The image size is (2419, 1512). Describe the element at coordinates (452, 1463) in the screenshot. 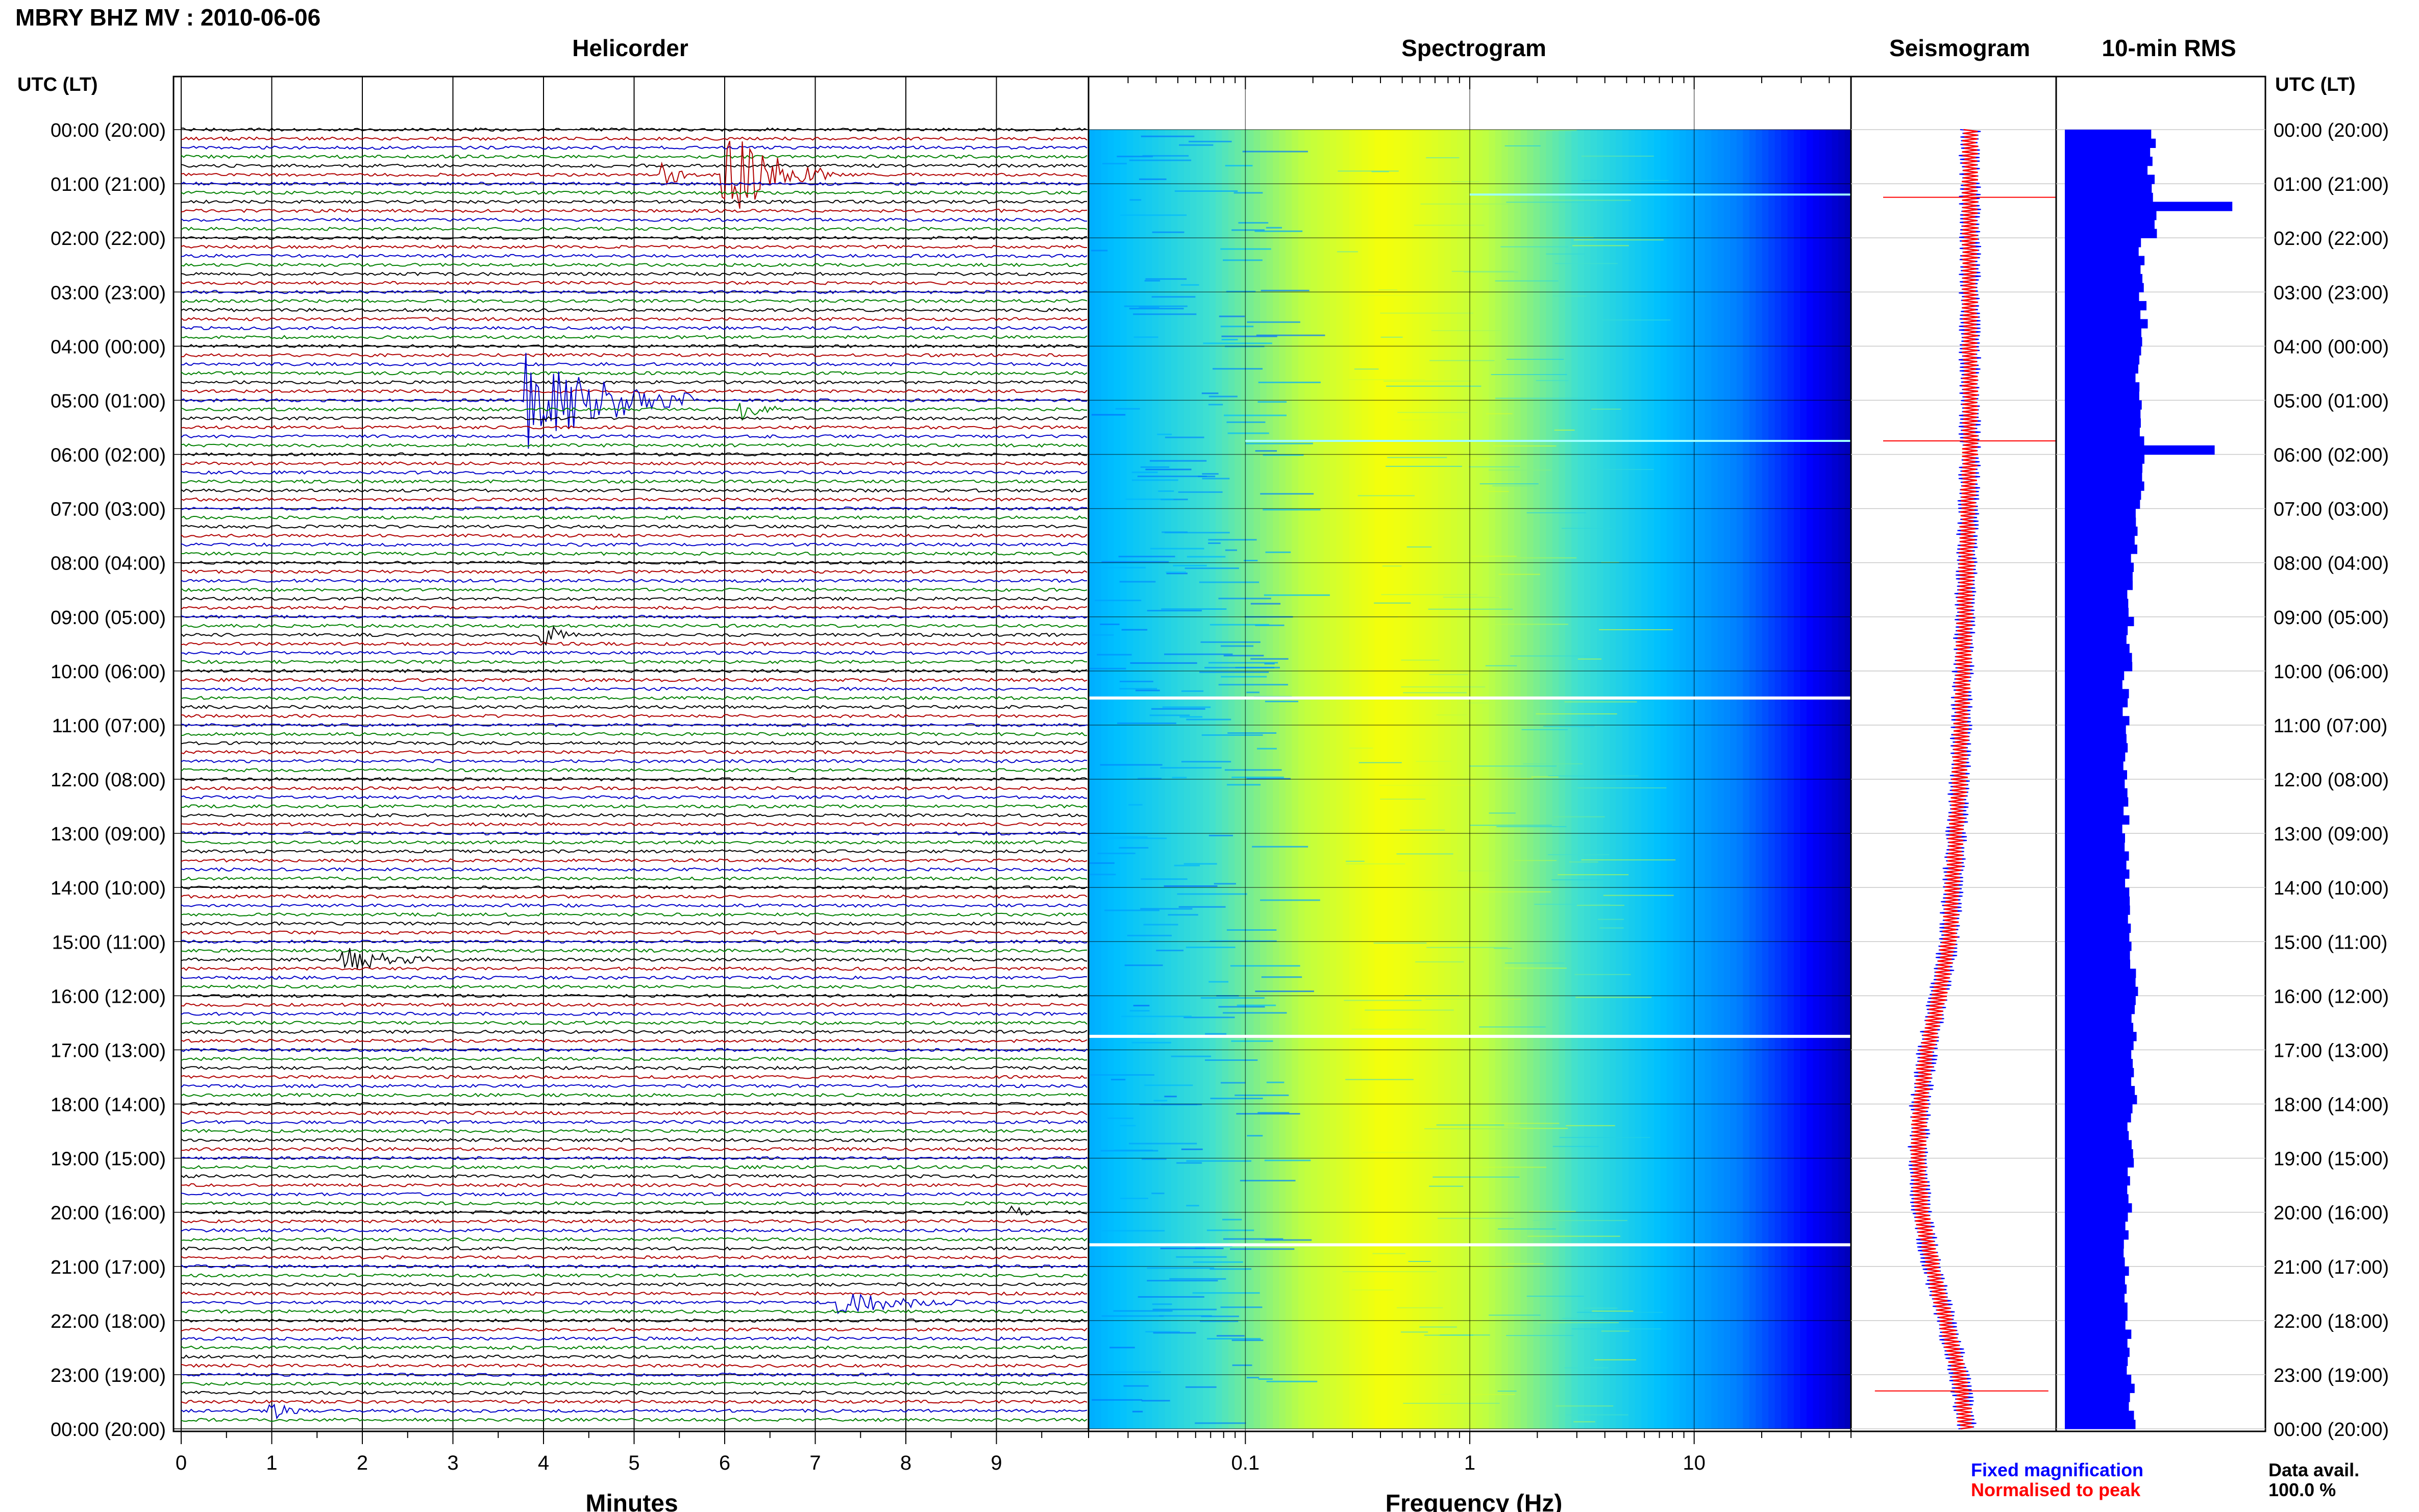

I see `helicorder-x-tick-label: 3` at that location.